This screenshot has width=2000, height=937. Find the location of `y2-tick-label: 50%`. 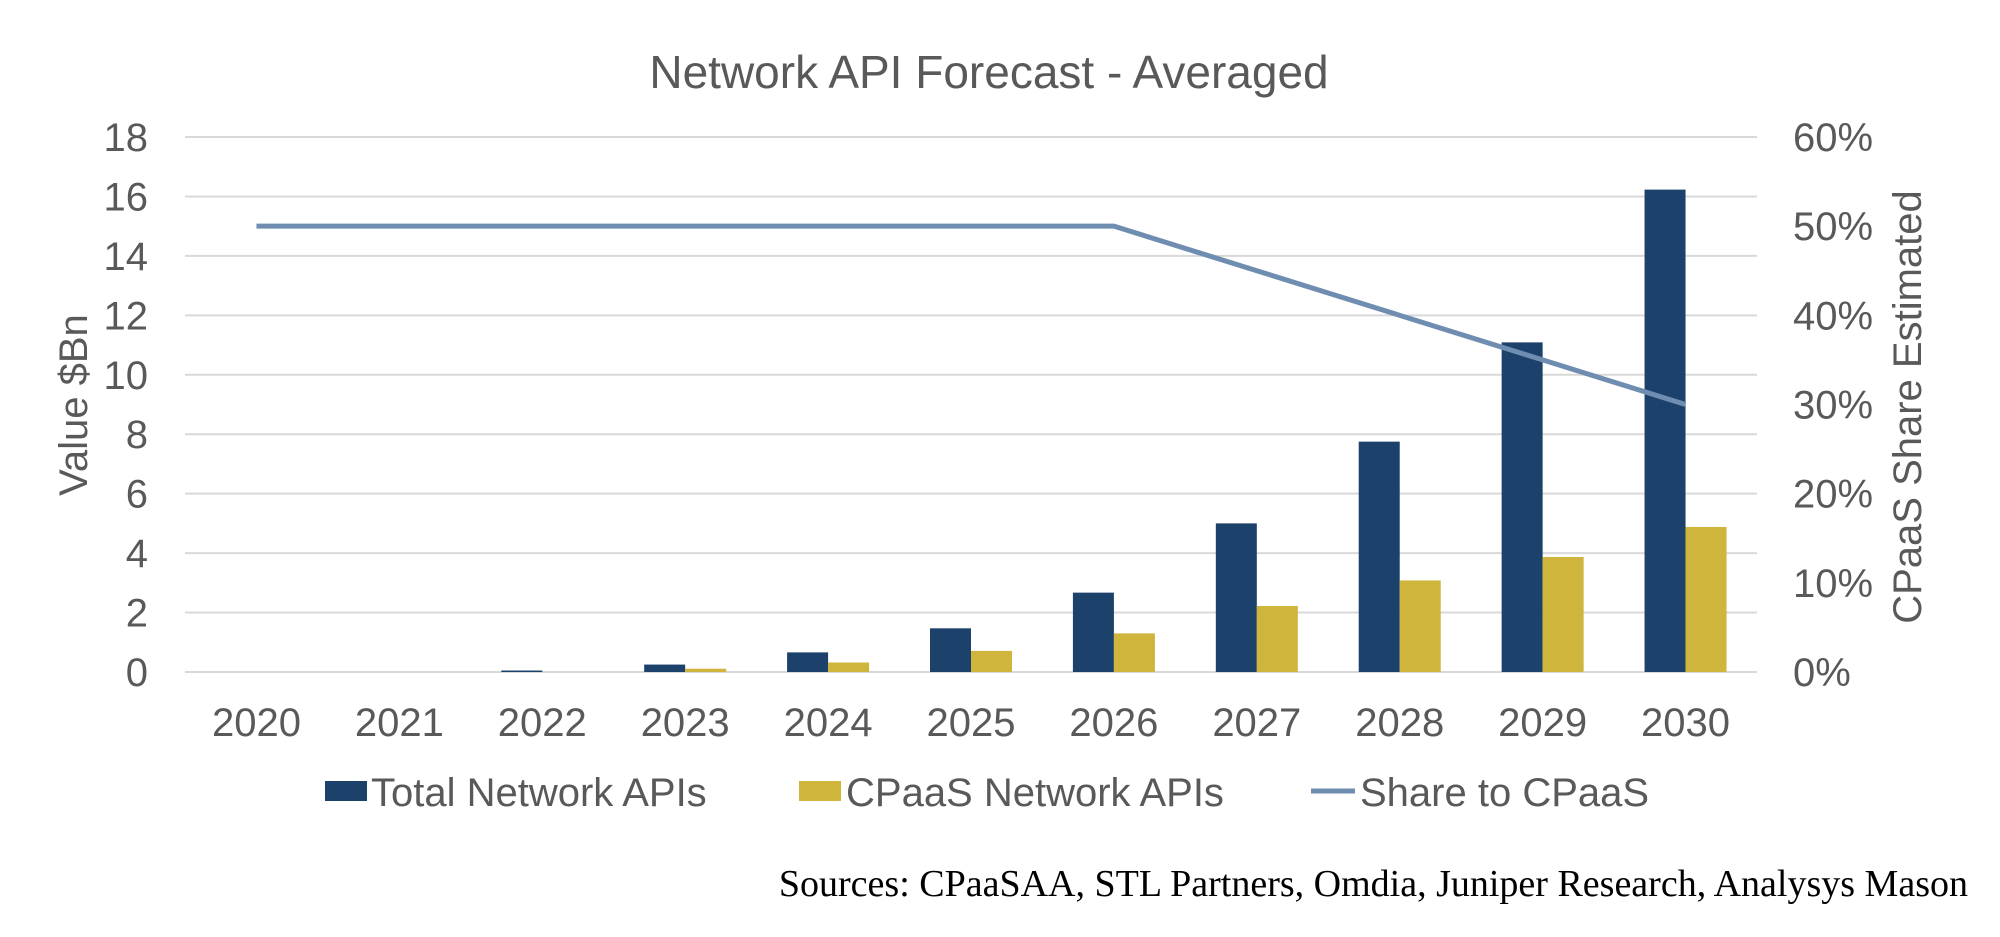

y2-tick-label: 50% is located at coordinates (1833, 227).